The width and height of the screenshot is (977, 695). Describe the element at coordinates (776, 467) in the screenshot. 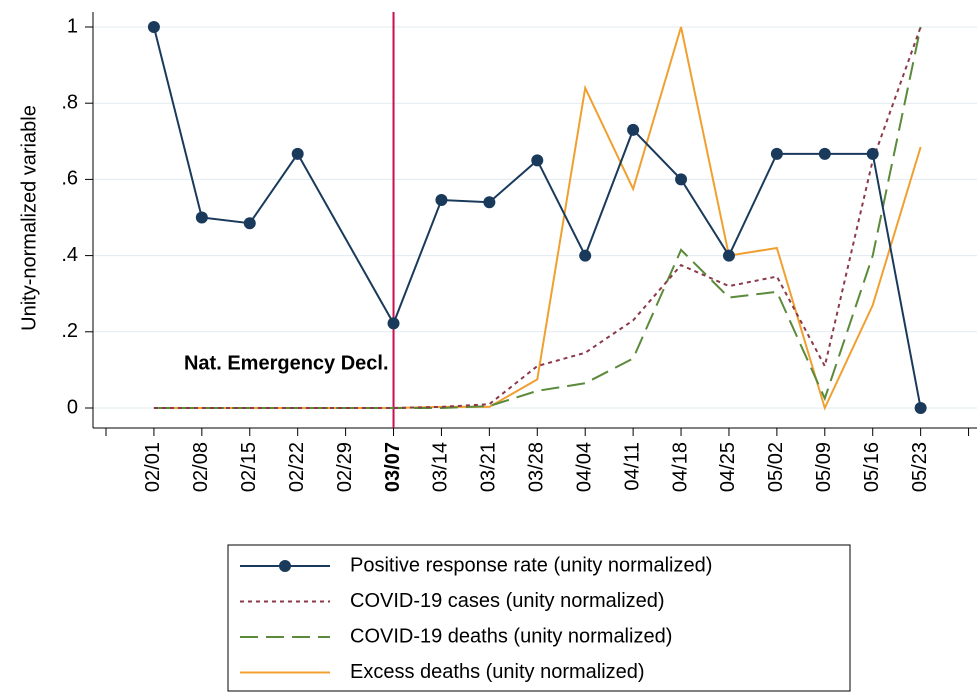

I see `x-tick-label: 05/02` at that location.